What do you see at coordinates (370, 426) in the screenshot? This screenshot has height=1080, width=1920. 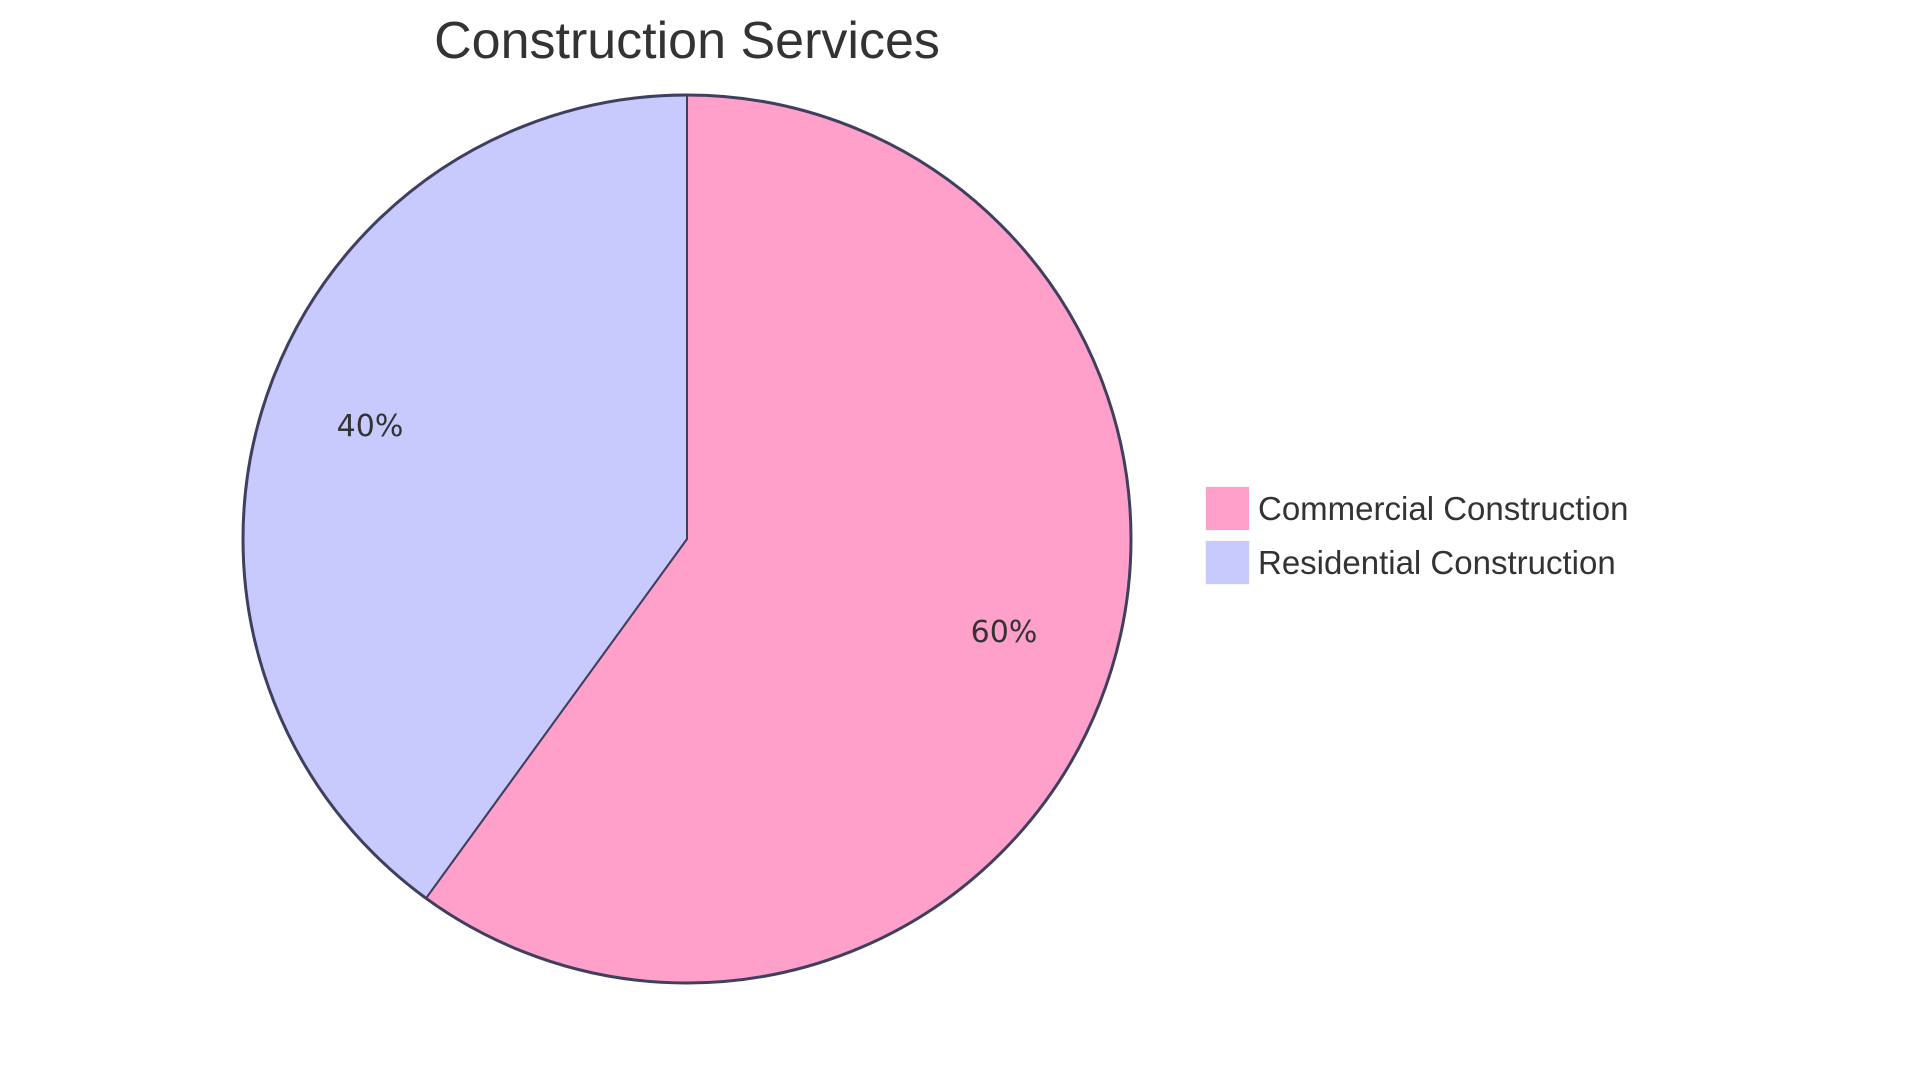 I see `slice-label-residential: 40%` at bounding box center [370, 426].